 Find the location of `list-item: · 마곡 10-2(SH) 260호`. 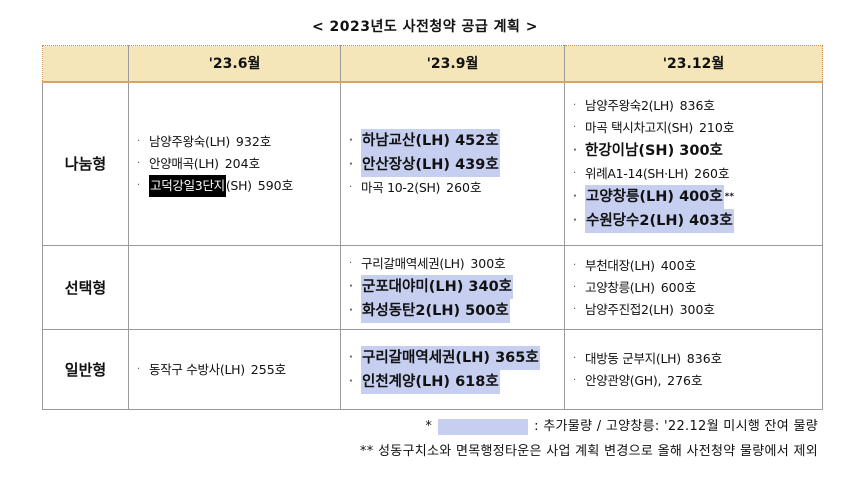

list-item: · 마곡 10-2(SH) 260호 is located at coordinates (415, 187).